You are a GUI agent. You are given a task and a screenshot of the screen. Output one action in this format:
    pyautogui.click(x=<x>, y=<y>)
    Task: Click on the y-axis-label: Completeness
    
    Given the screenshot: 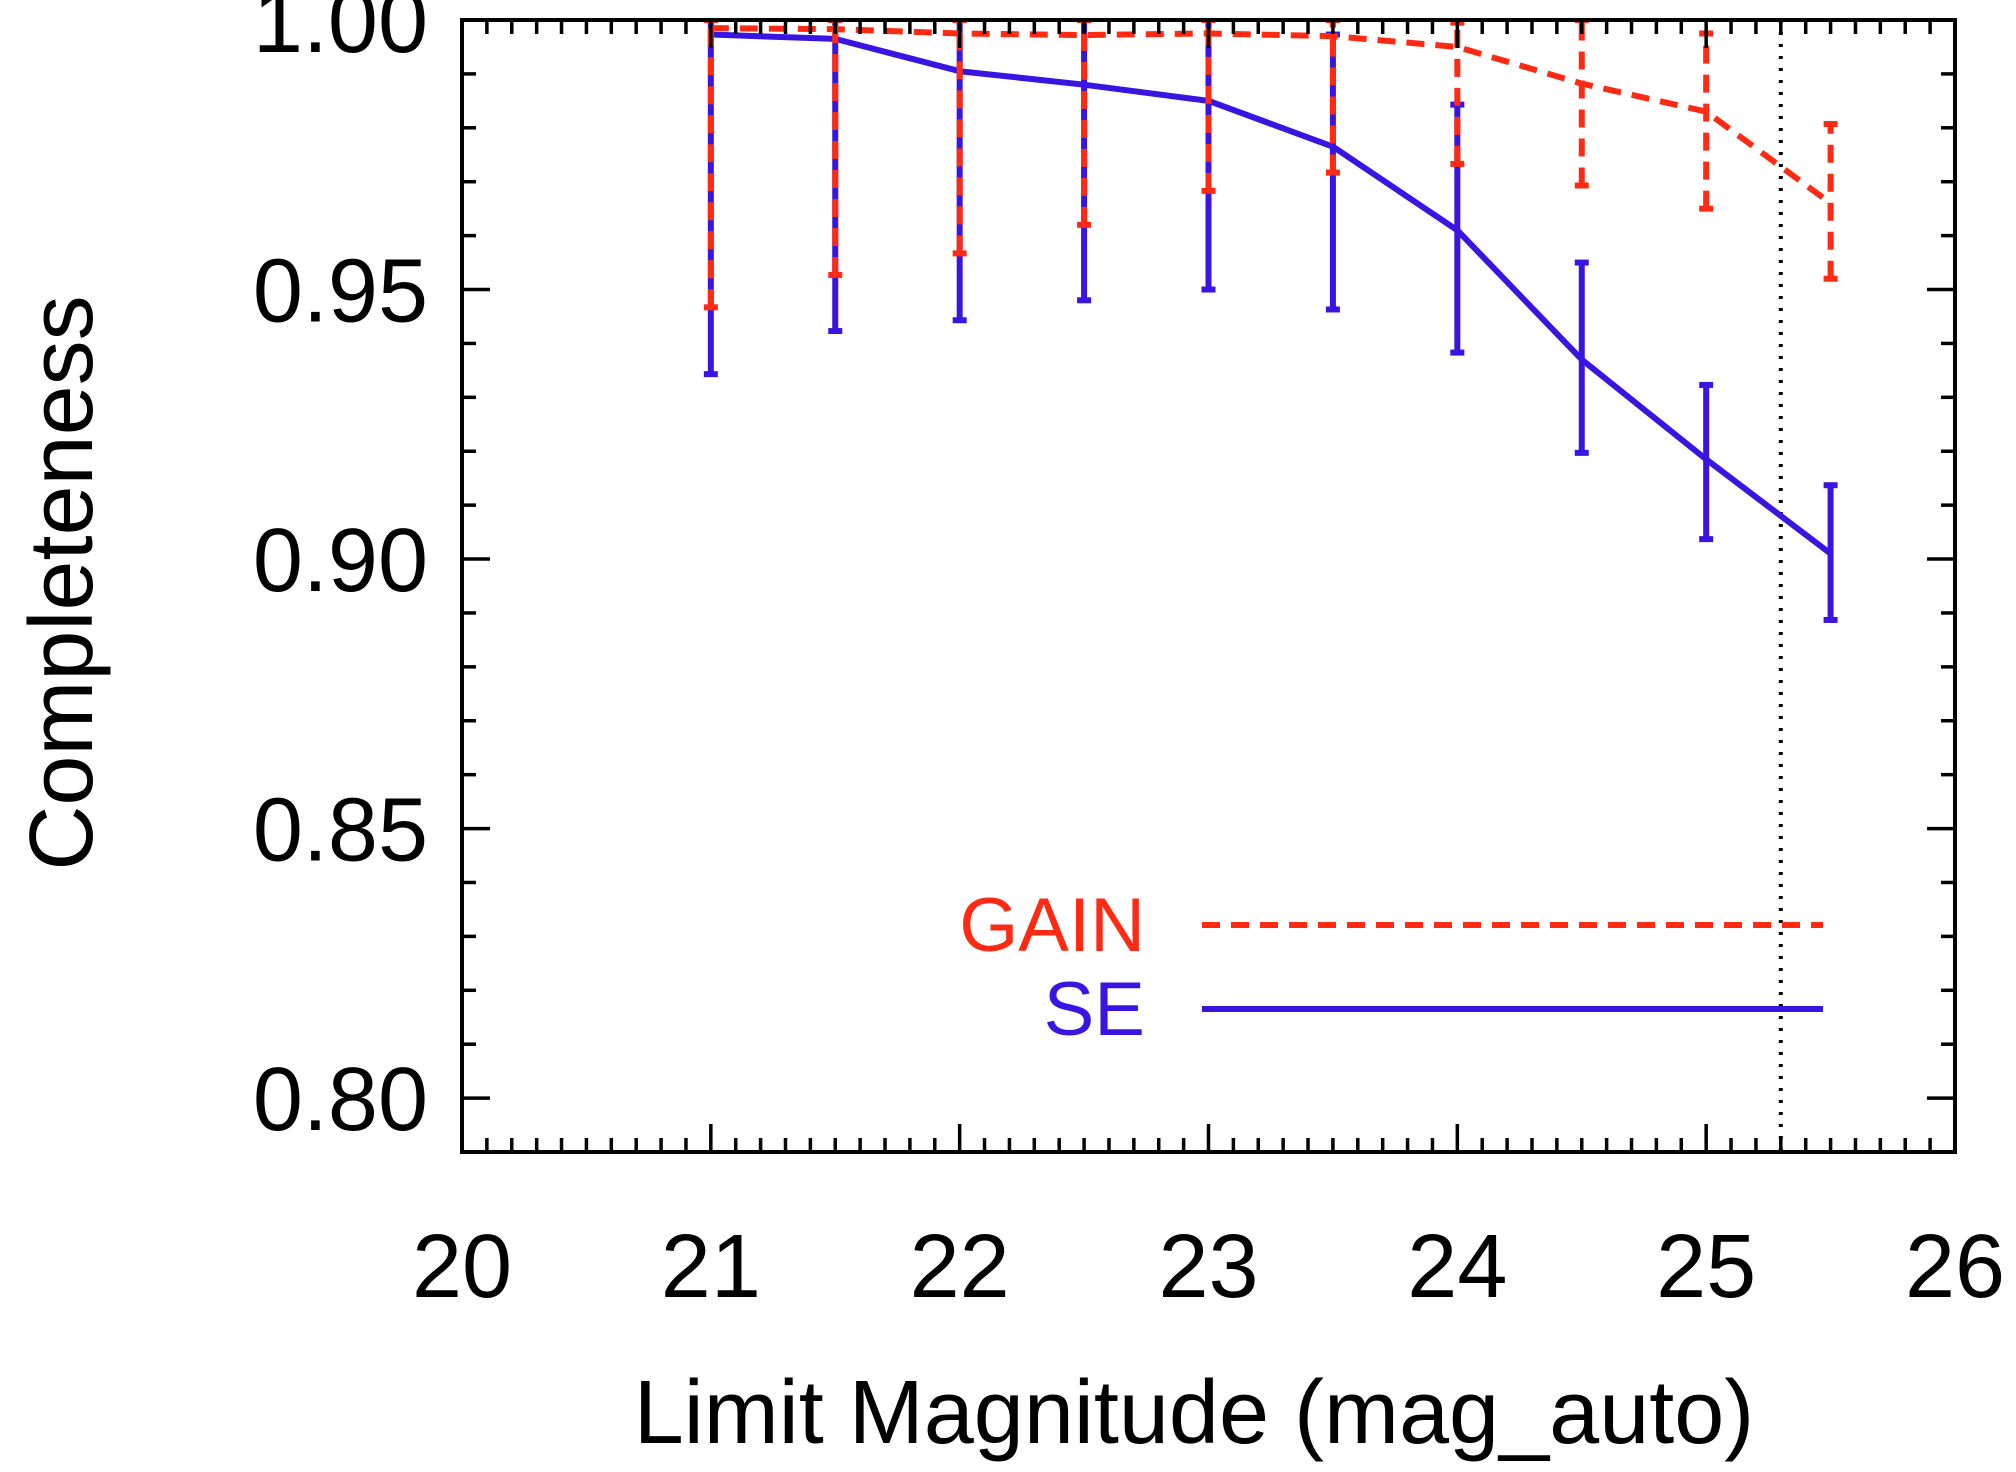 What is the action you would take?
    pyautogui.click(x=62, y=582)
    